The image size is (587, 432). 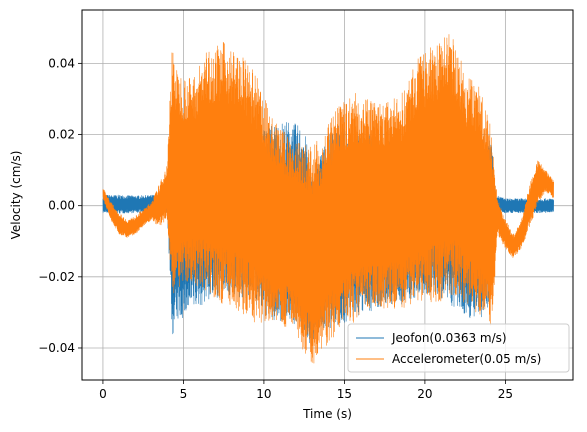 I want to click on x-axis-label: Time (s), so click(x=327, y=414).